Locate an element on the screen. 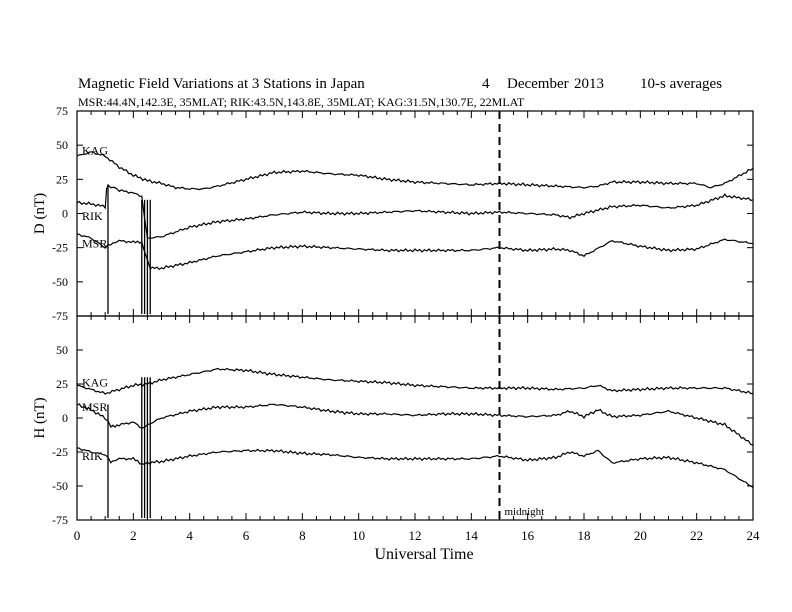 The width and height of the screenshot is (792, 612). x-tick-label: 14 is located at coordinates (472, 535).